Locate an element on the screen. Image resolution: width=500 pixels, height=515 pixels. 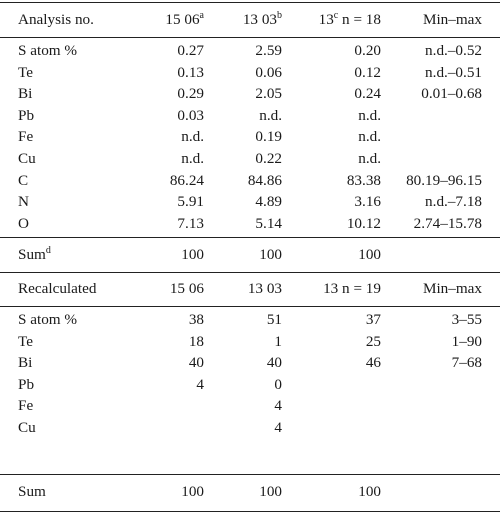
row-label: O is located at coordinates (23, 223).